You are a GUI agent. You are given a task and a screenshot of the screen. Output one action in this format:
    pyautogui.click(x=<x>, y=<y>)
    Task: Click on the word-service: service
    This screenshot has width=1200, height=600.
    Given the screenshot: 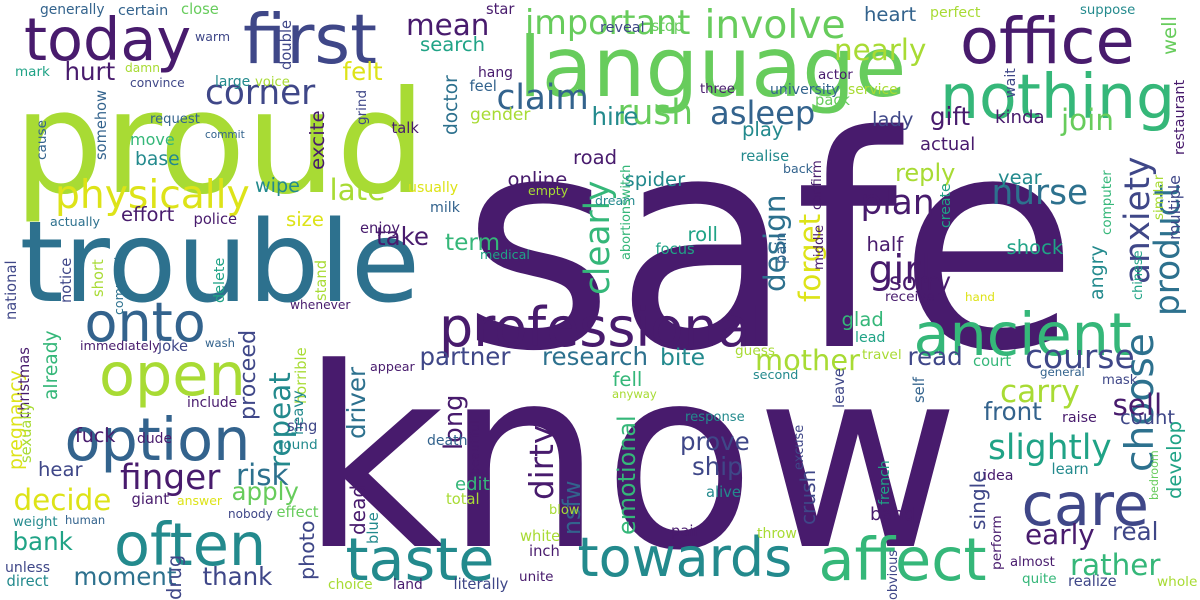 What is the action you would take?
    pyautogui.click(x=873, y=89)
    